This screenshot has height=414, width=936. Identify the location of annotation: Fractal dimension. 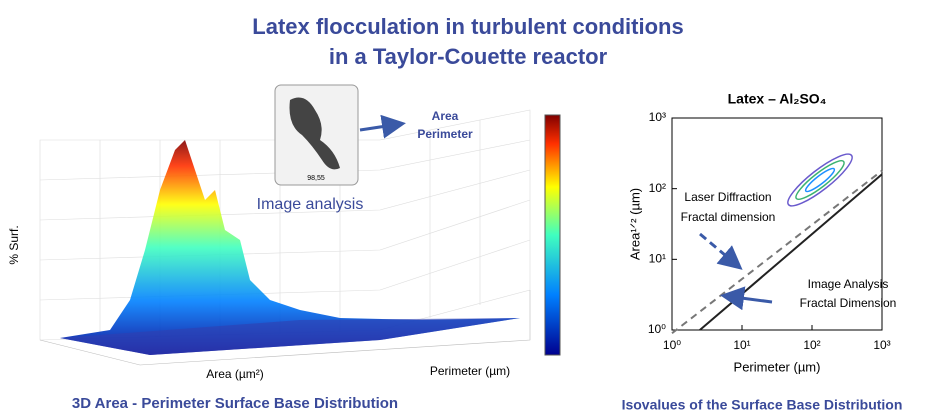
(728, 217).